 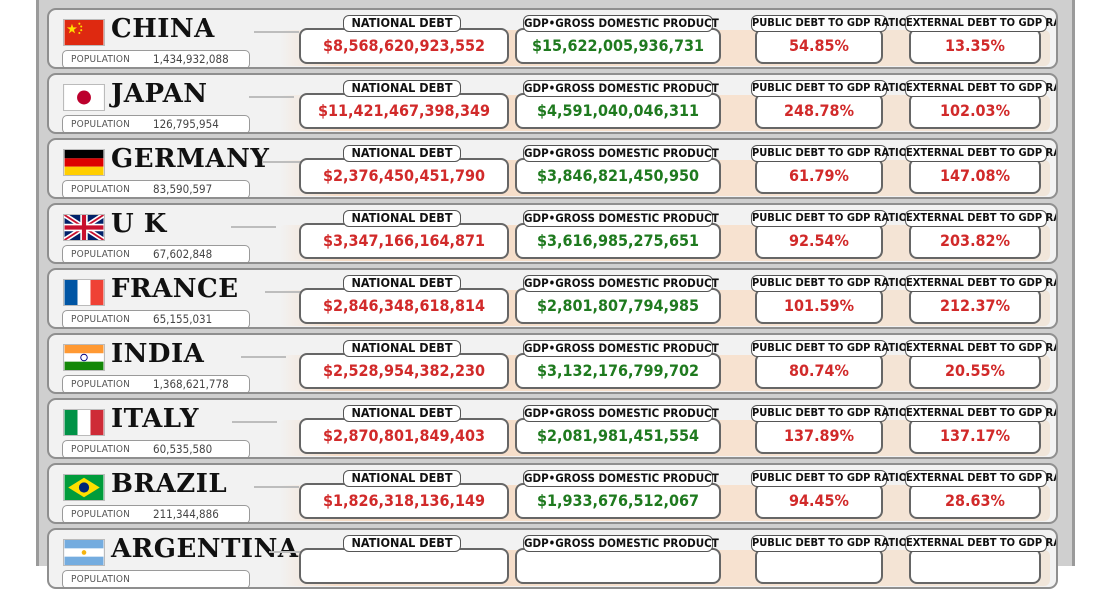 What do you see at coordinates (159, 94) in the screenshot?
I see `country-name: JAPAN` at bounding box center [159, 94].